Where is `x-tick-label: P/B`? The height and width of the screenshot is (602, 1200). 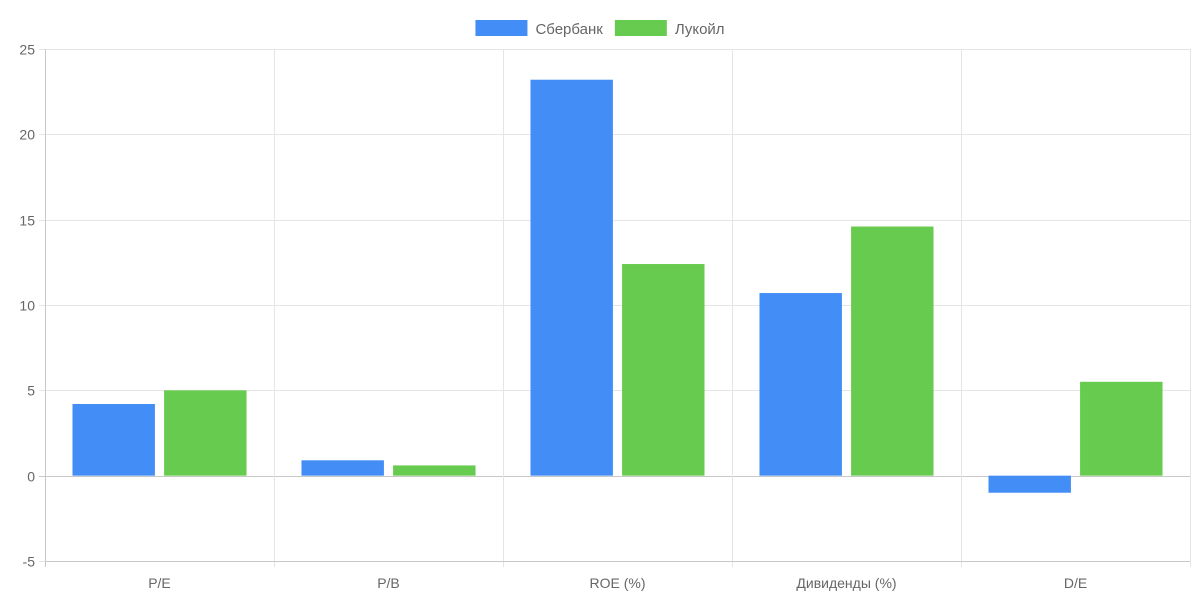 x-tick-label: P/B is located at coordinates (388, 583).